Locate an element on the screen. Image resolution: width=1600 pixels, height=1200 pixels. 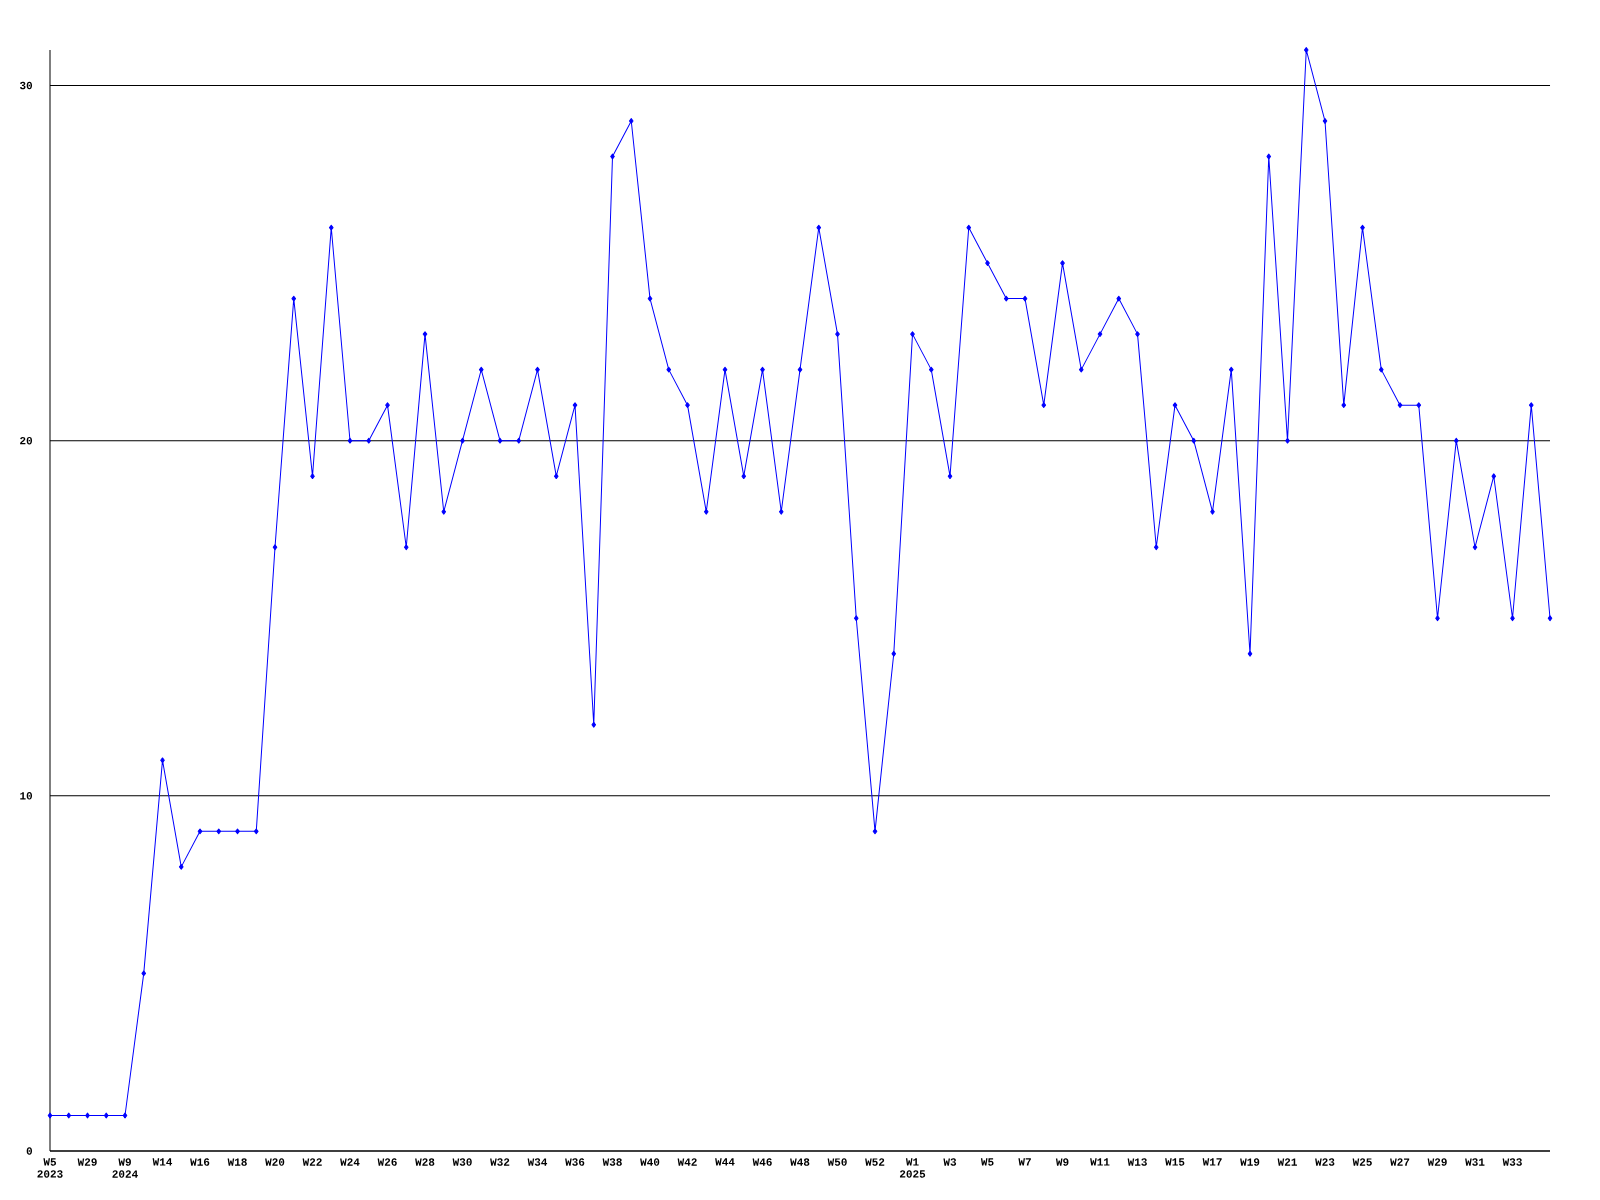
x-tick-label: W22 is located at coordinates (312, 1162).